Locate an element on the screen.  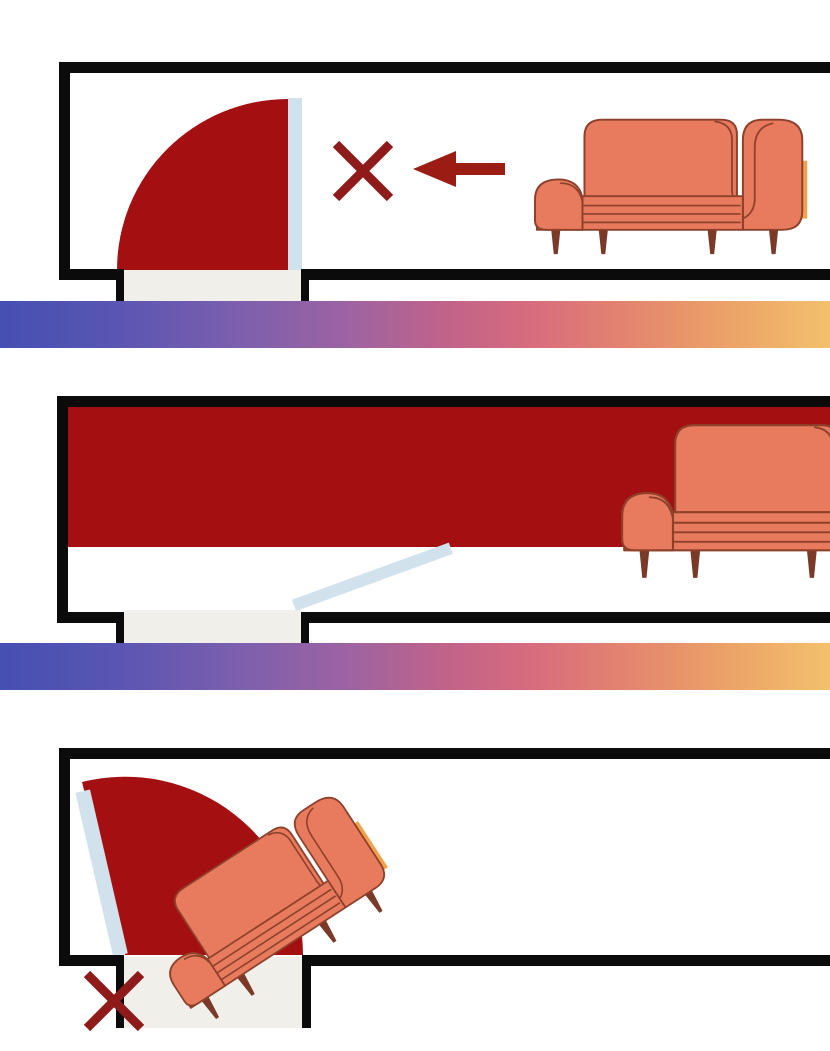
sofa is located at coordinates (671, 187).